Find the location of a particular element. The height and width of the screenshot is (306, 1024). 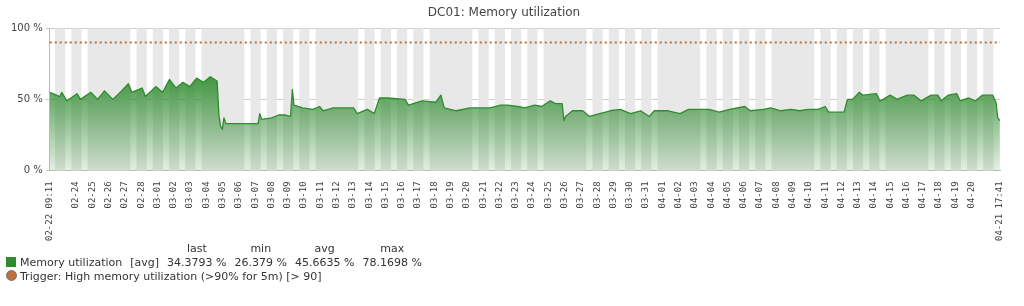

x-tick-label: 03-19 is located at coordinates (449, 195).